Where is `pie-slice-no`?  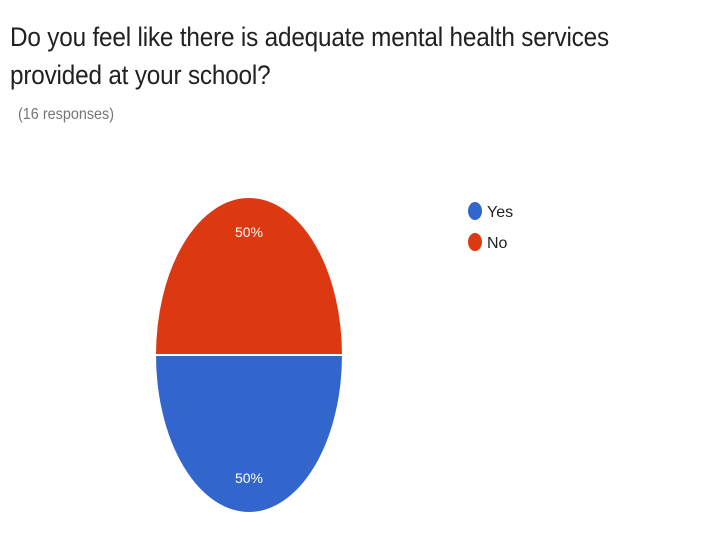
pie-slice-no is located at coordinates (249, 276).